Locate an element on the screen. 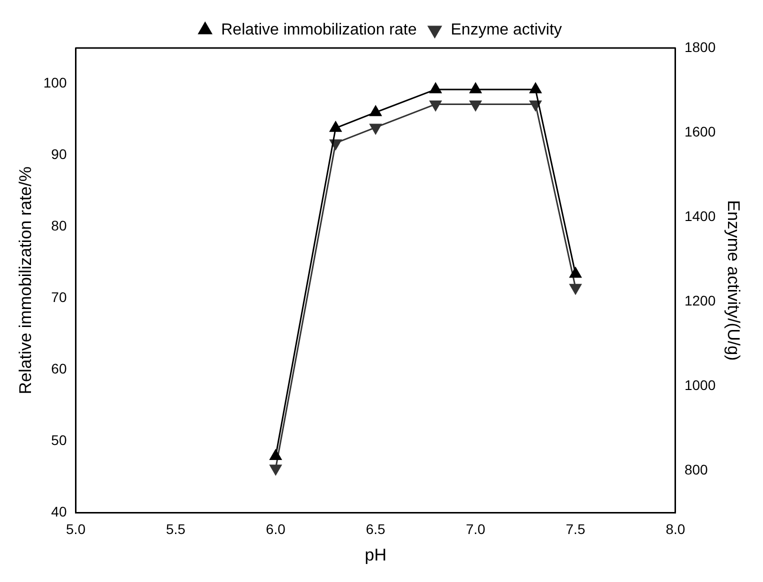  legend-label: Enzyme activity is located at coordinates (506, 29).